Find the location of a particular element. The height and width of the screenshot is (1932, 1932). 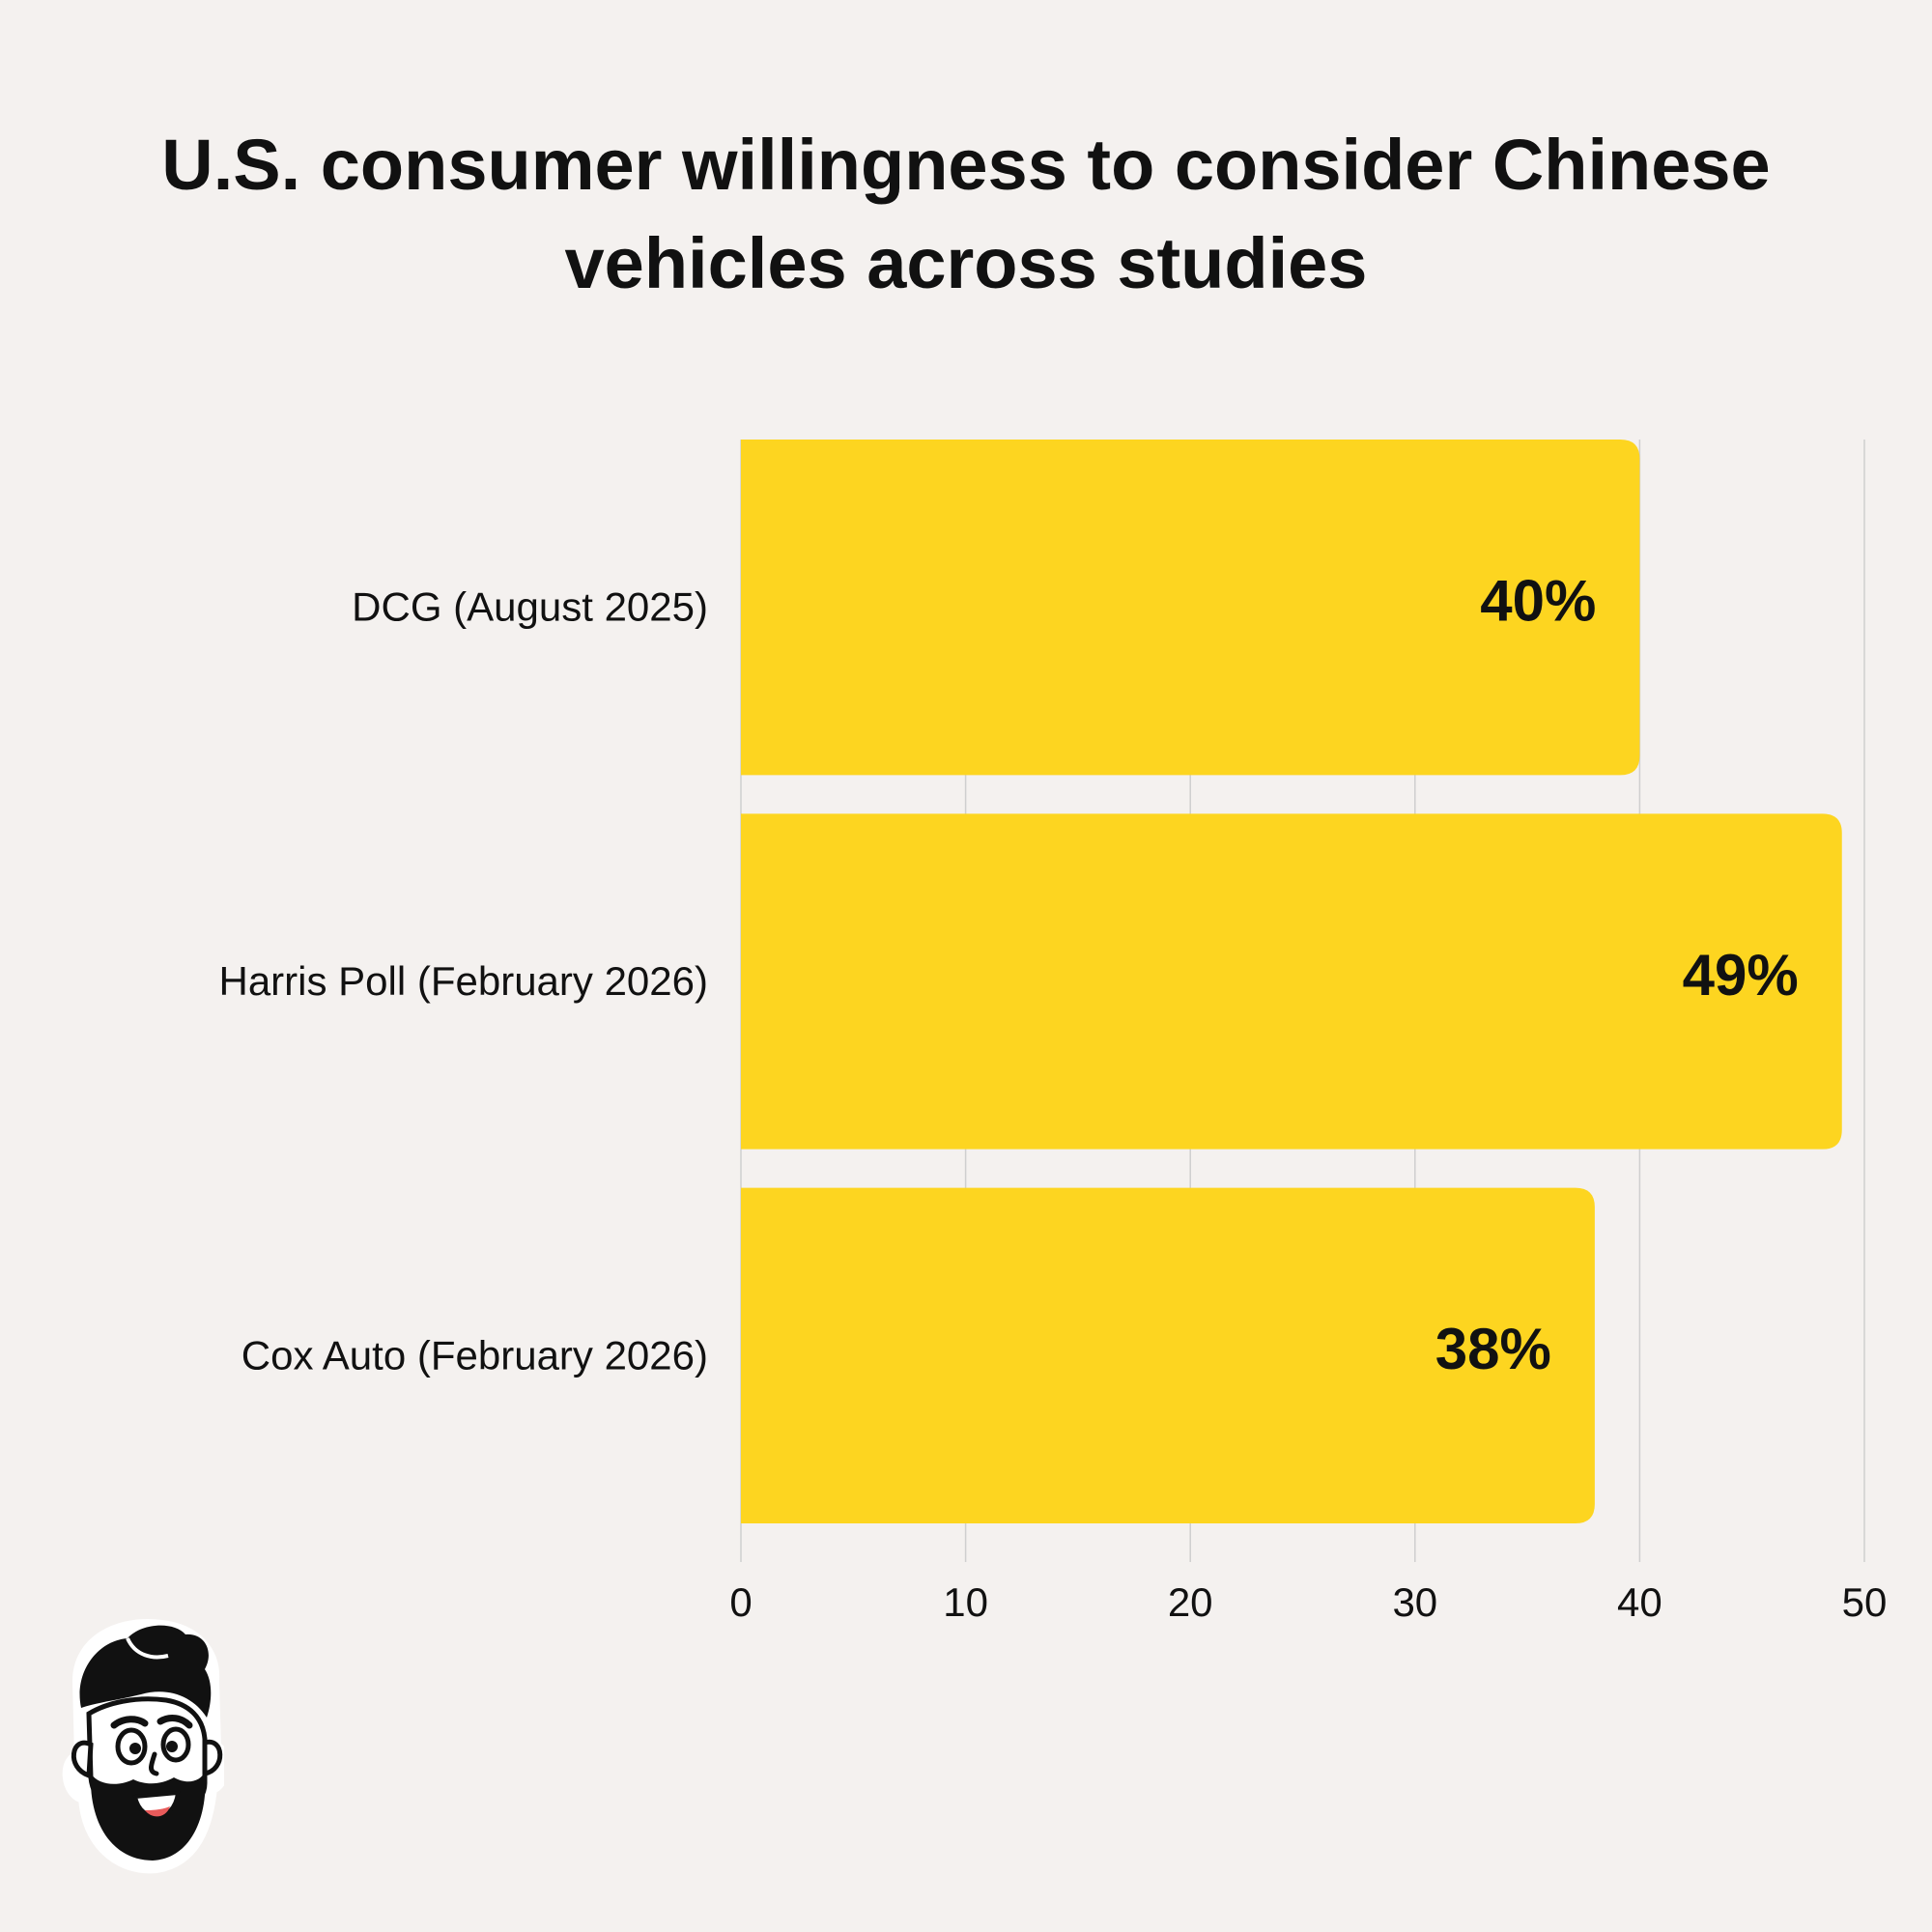

data-label-2: 49% is located at coordinates (1741, 975).